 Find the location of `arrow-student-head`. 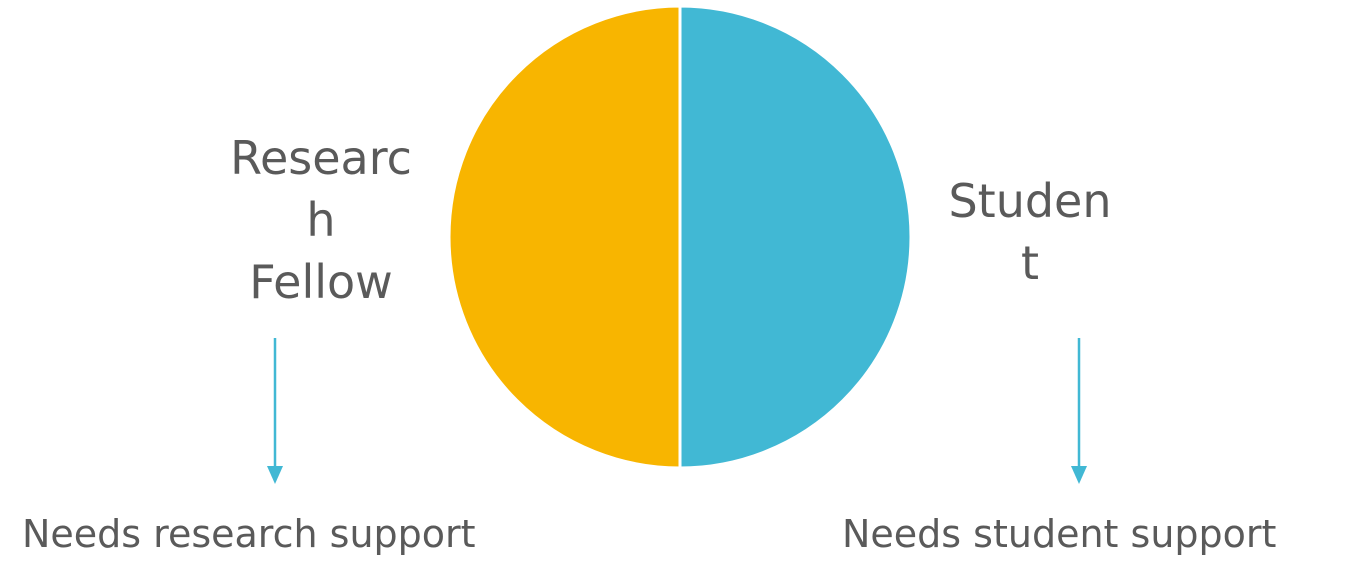

arrow-student-head is located at coordinates (1079, 475).